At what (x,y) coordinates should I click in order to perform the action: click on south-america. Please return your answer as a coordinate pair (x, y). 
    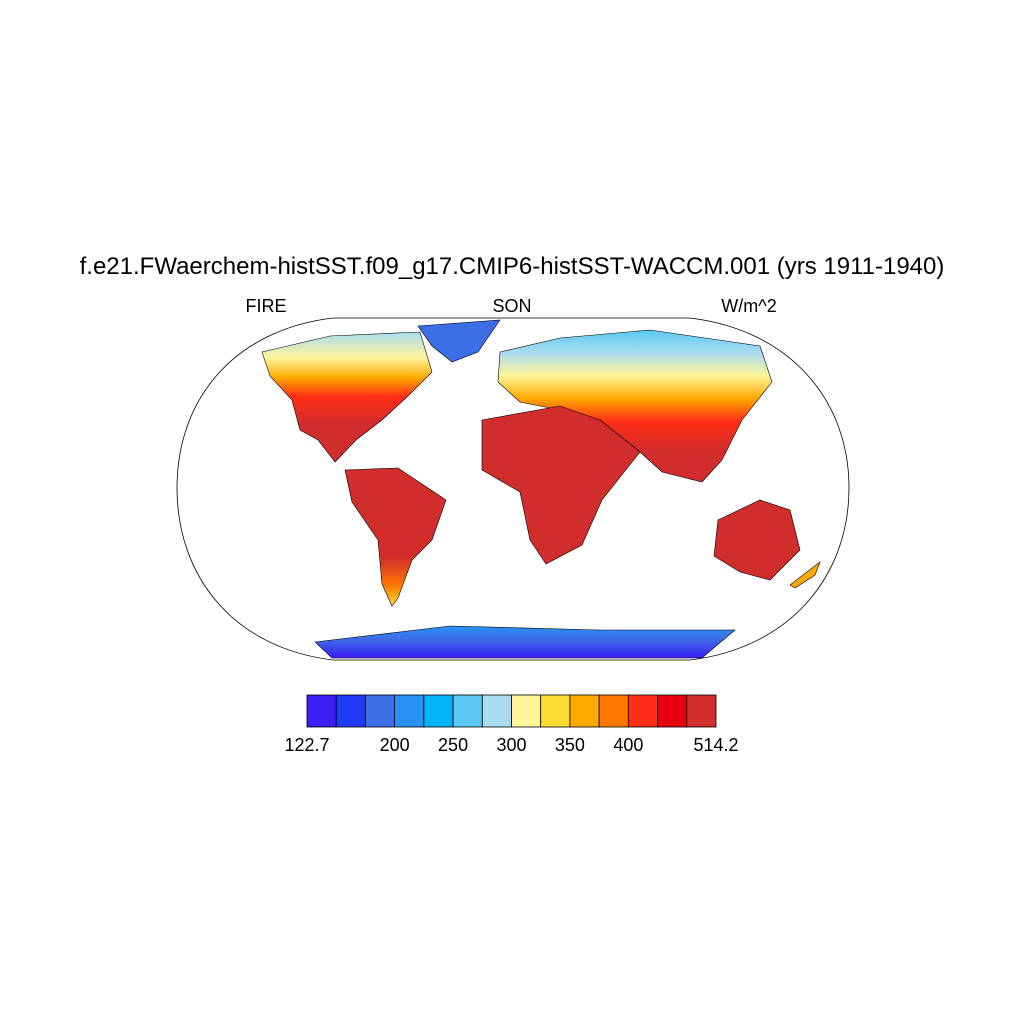
    Looking at the image, I should click on (395, 537).